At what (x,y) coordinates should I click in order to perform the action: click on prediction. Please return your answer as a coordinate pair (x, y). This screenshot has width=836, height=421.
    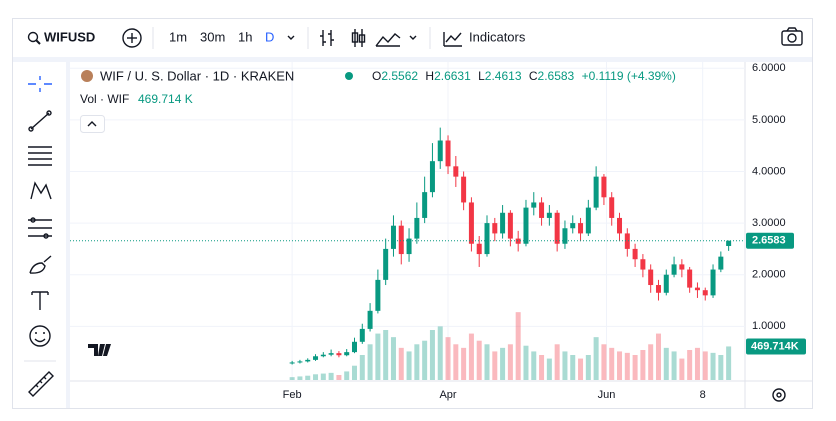
    Looking at the image, I should click on (40, 228).